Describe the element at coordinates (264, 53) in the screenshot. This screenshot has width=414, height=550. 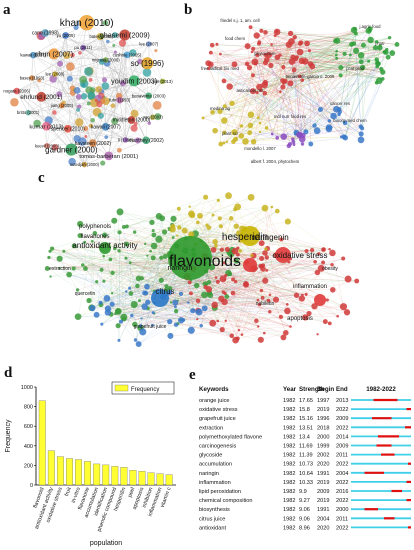
I see `journal-label: phytochem` at that location.